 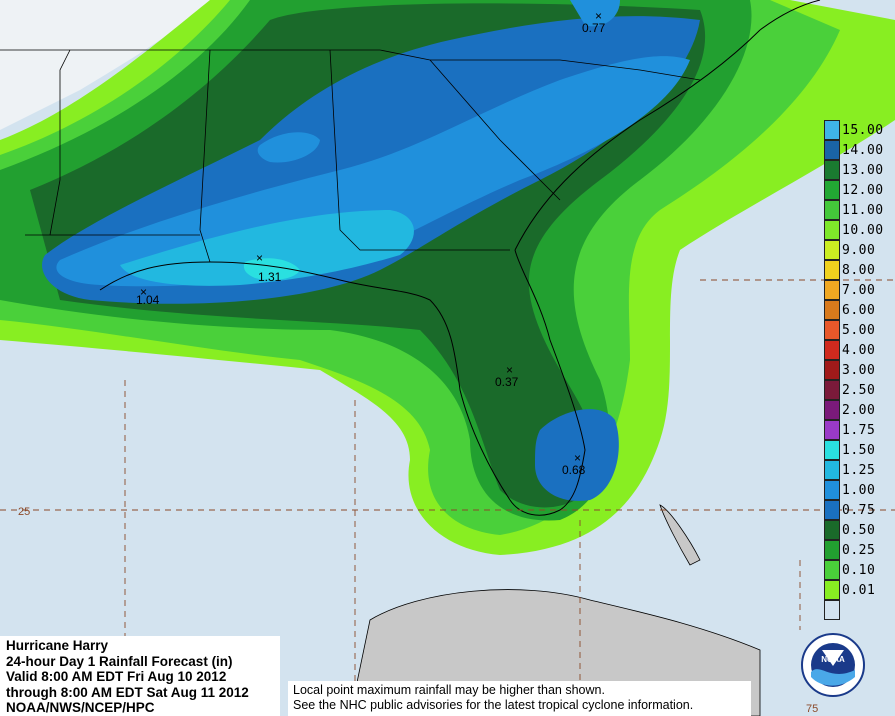 I want to click on legend-row: 0.25, so click(x=857, y=550).